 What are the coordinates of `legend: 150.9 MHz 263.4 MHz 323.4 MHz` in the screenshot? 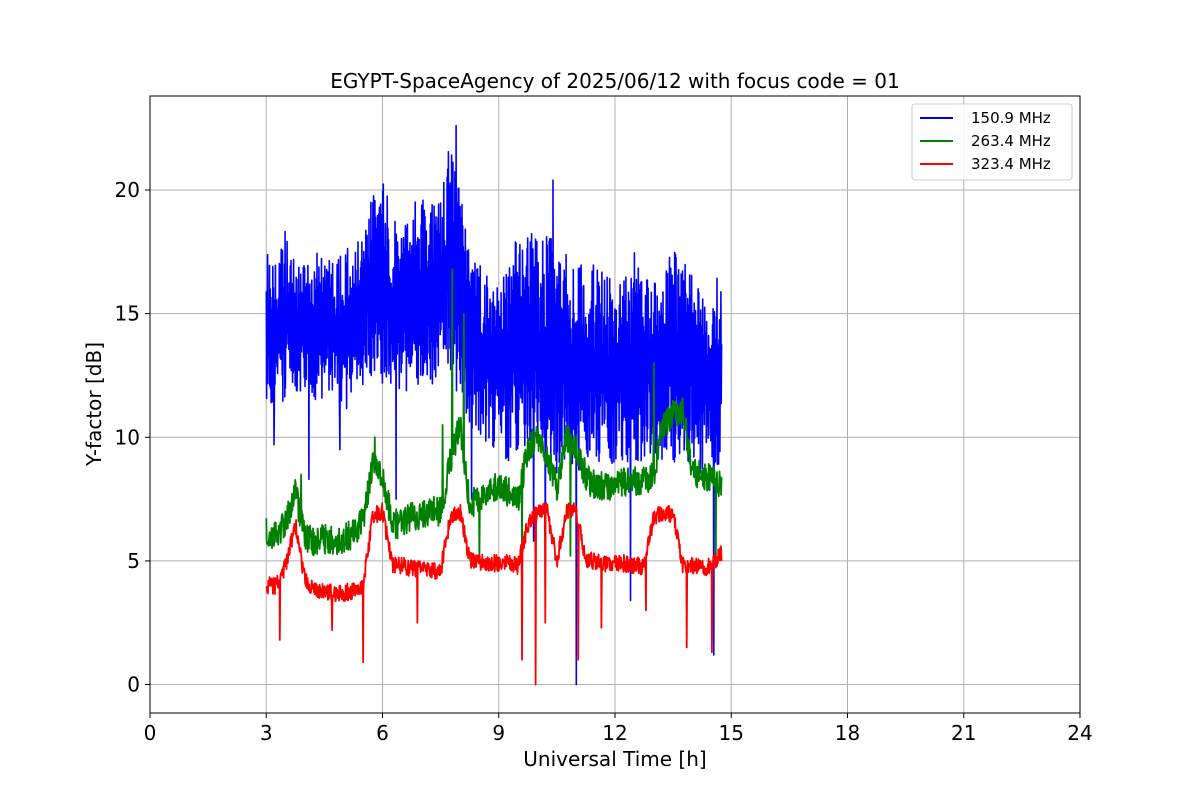 It's located at (992, 142).